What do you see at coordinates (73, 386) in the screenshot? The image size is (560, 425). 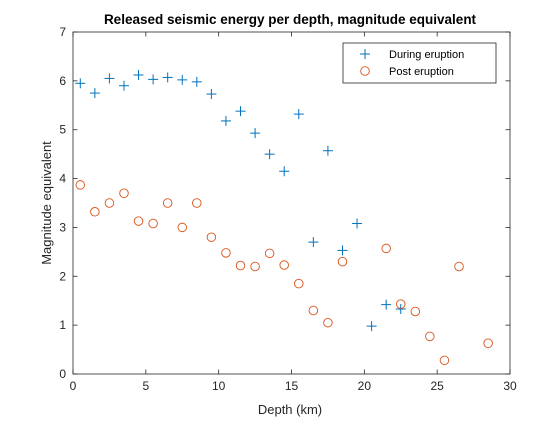 I see `x-tick-label: 0` at bounding box center [73, 386].